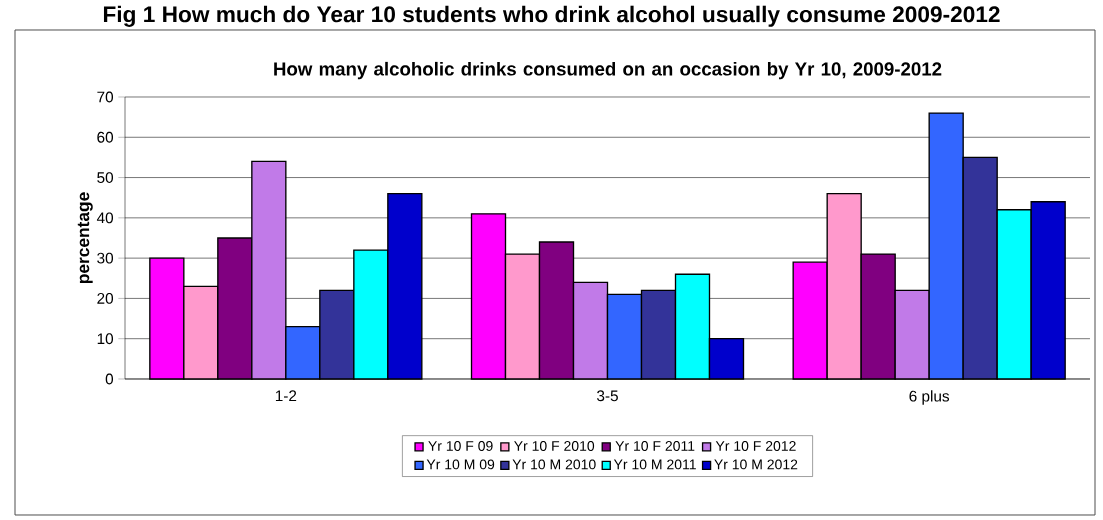  I want to click on legend-label: Yr 10 F 2010, so click(554, 445).